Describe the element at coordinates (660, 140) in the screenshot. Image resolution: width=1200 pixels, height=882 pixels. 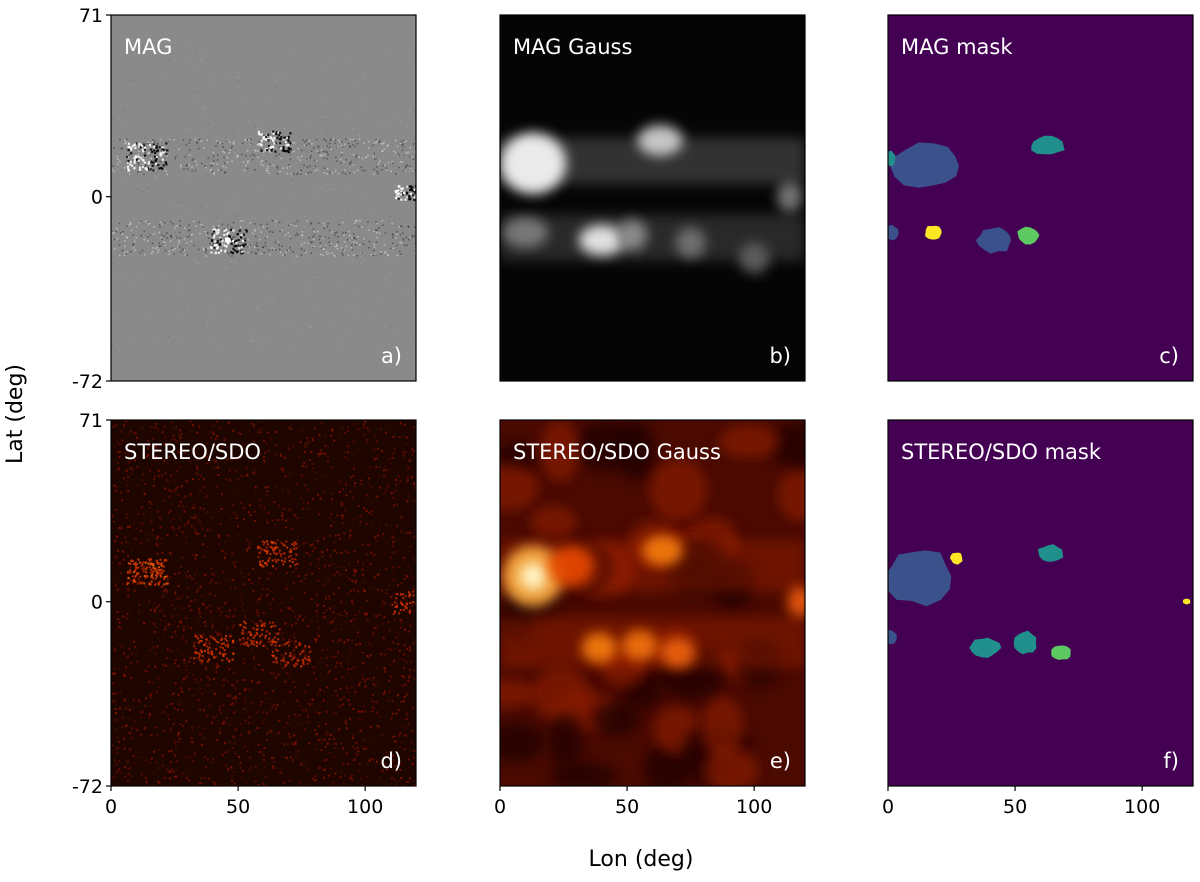
I see `gauss-blob` at that location.